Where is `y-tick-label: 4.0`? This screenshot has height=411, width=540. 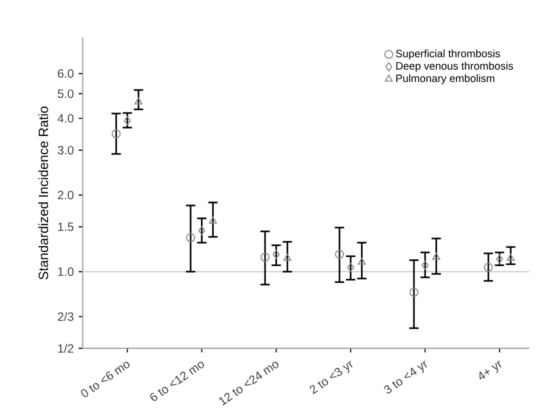 y-tick-label: 4.0 is located at coordinates (66, 118).